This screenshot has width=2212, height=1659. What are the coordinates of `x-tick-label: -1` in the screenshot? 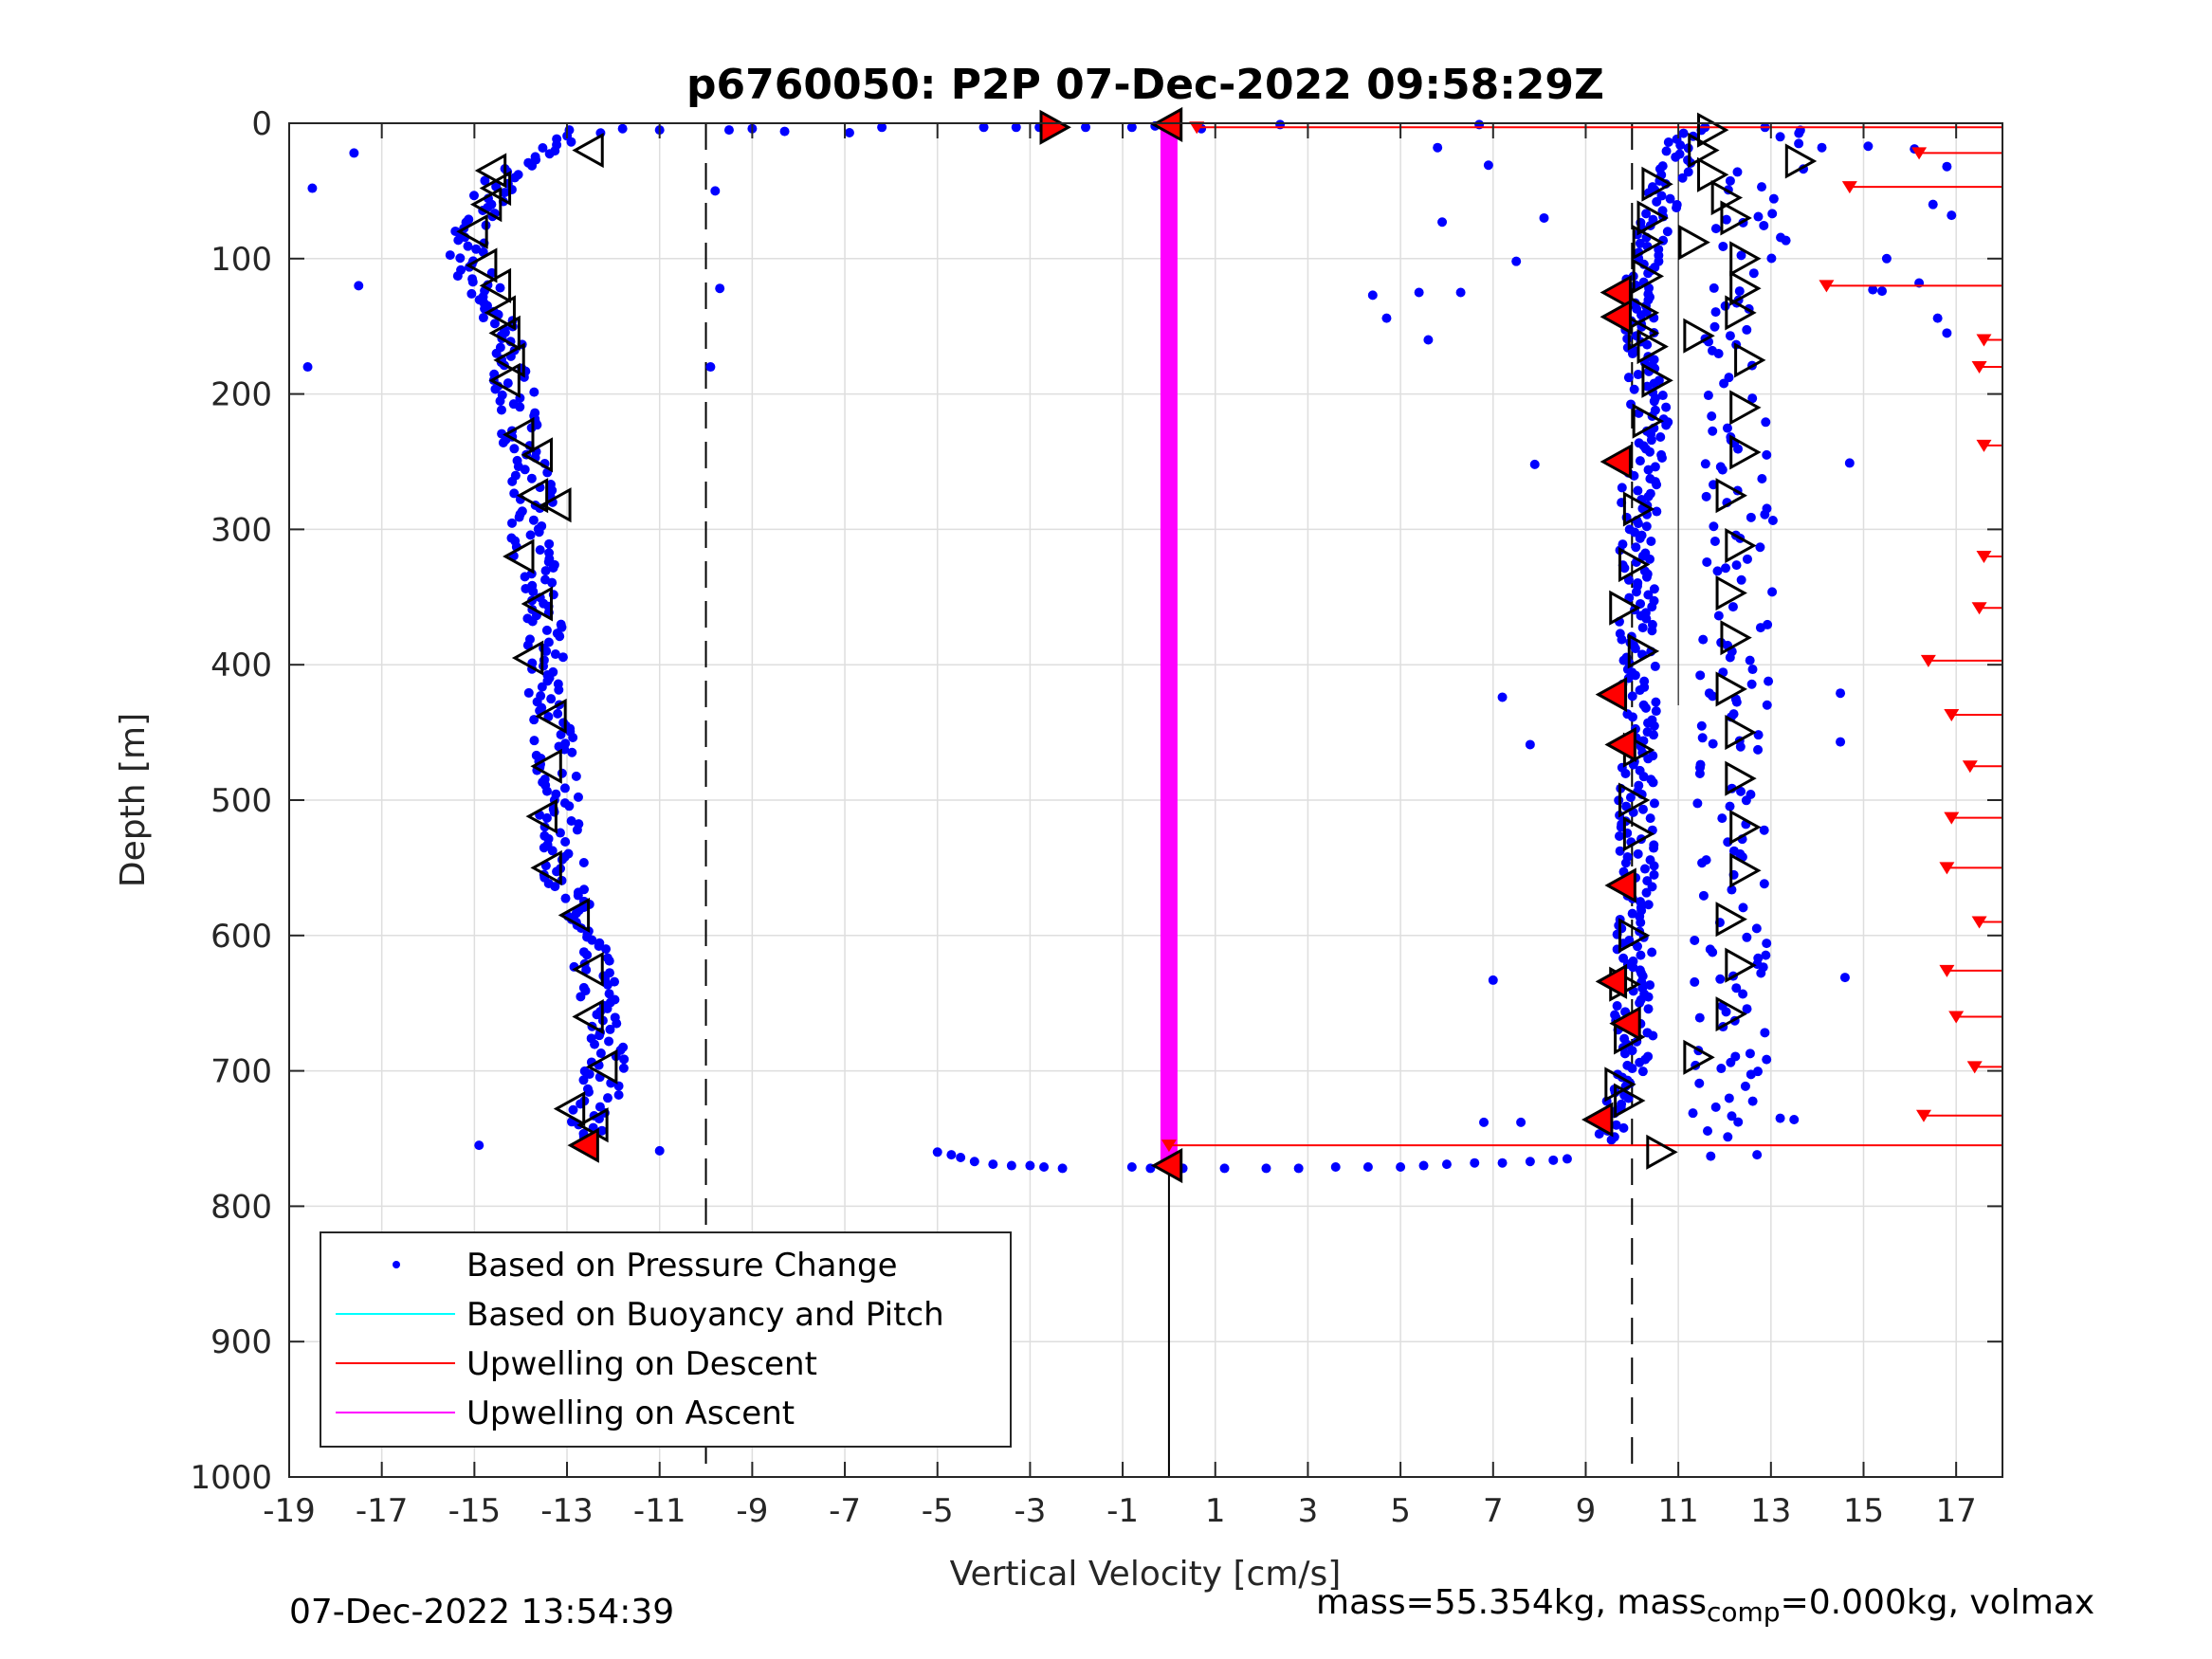 It's located at (1122, 1511).